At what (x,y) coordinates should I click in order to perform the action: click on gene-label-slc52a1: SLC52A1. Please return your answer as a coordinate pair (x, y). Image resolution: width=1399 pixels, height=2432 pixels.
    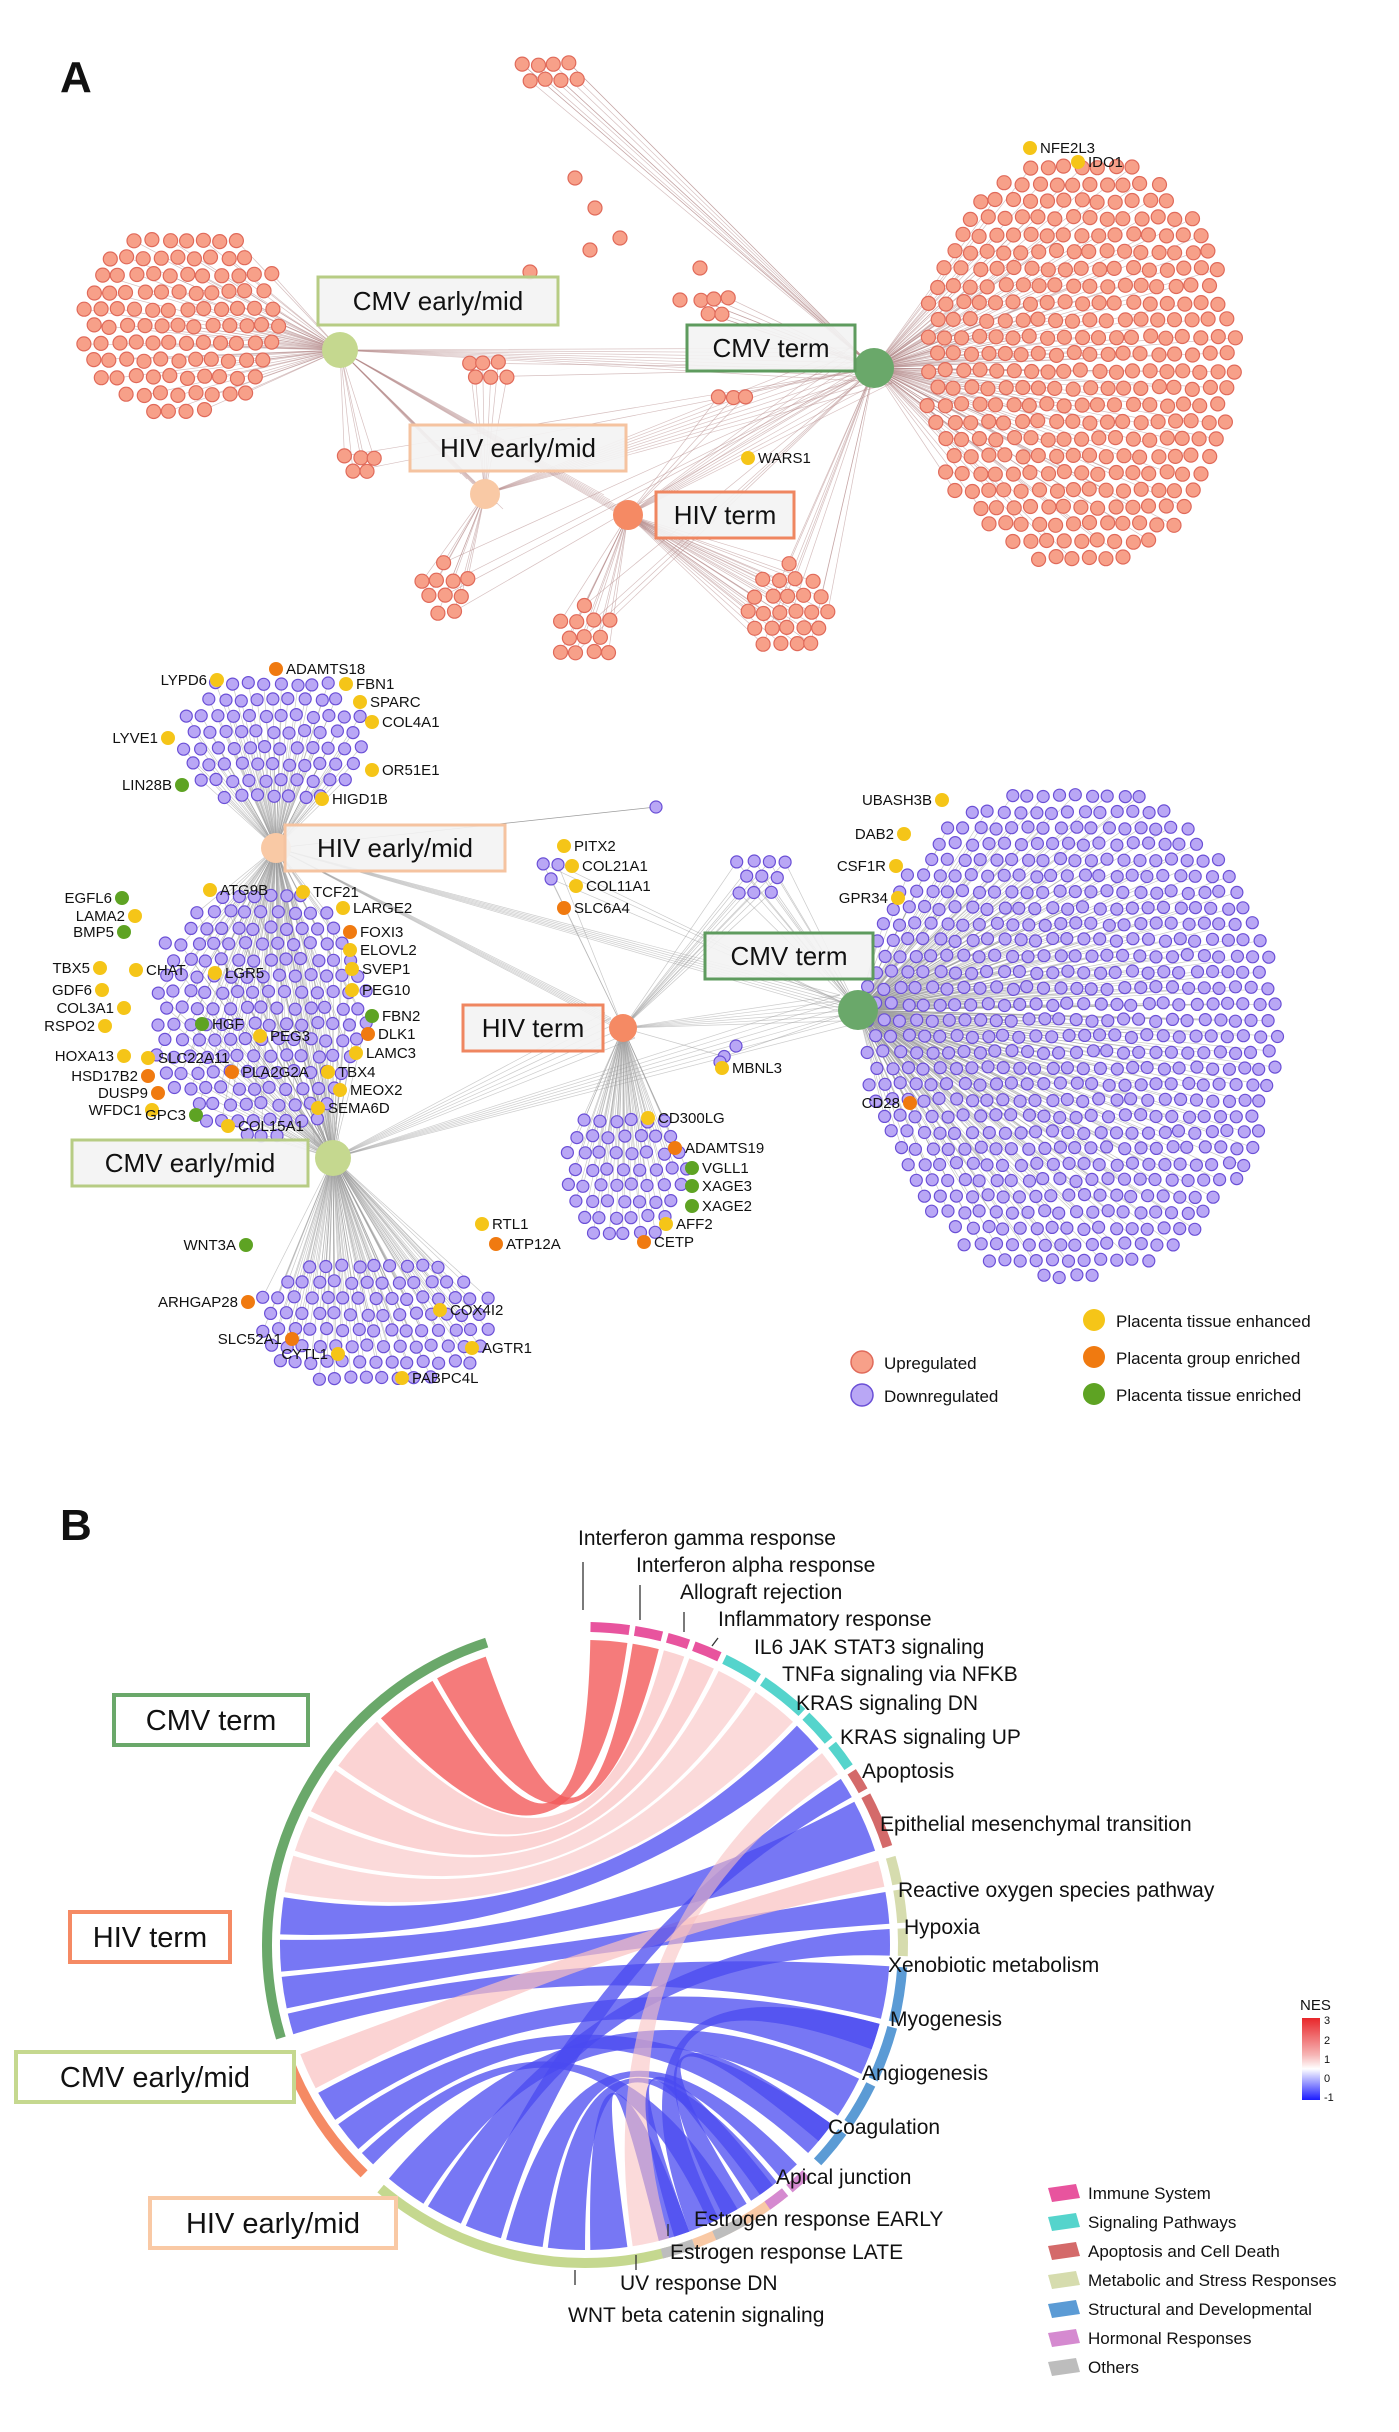
    Looking at the image, I should click on (250, 1339).